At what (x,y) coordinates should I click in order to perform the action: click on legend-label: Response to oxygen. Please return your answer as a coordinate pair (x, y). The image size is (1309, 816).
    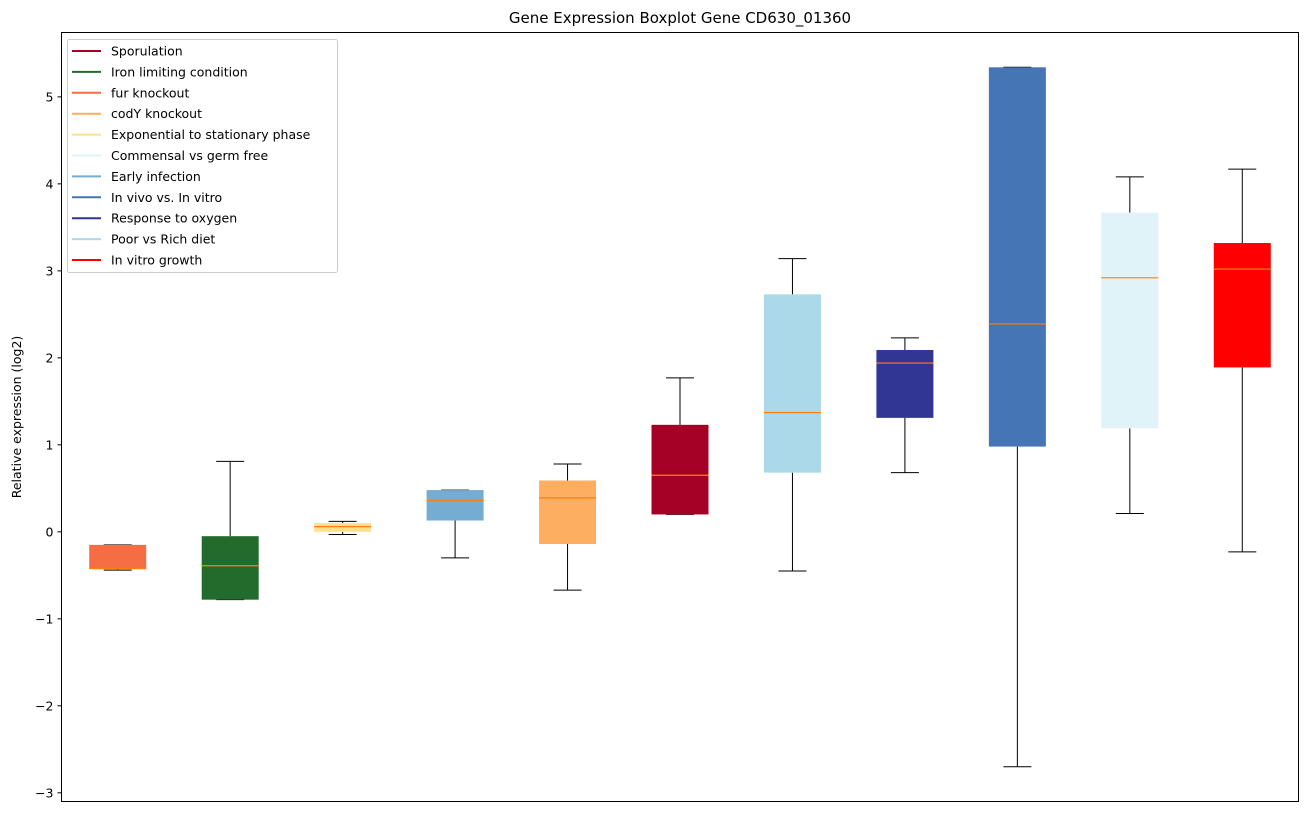
    Looking at the image, I should click on (174, 218).